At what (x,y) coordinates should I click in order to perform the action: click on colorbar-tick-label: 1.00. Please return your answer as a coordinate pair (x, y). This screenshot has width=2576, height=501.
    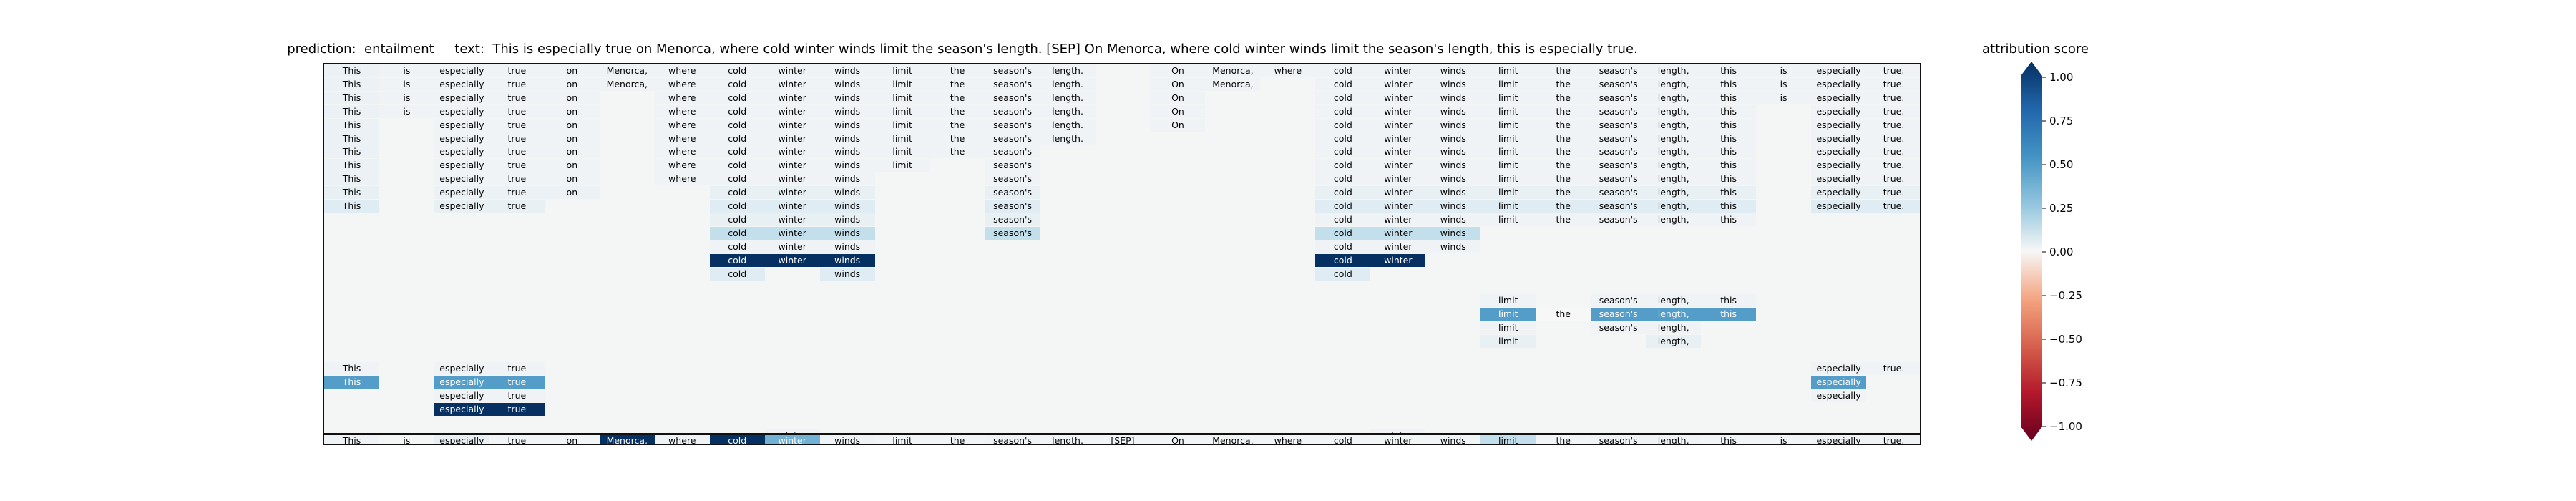
    Looking at the image, I should click on (2061, 78).